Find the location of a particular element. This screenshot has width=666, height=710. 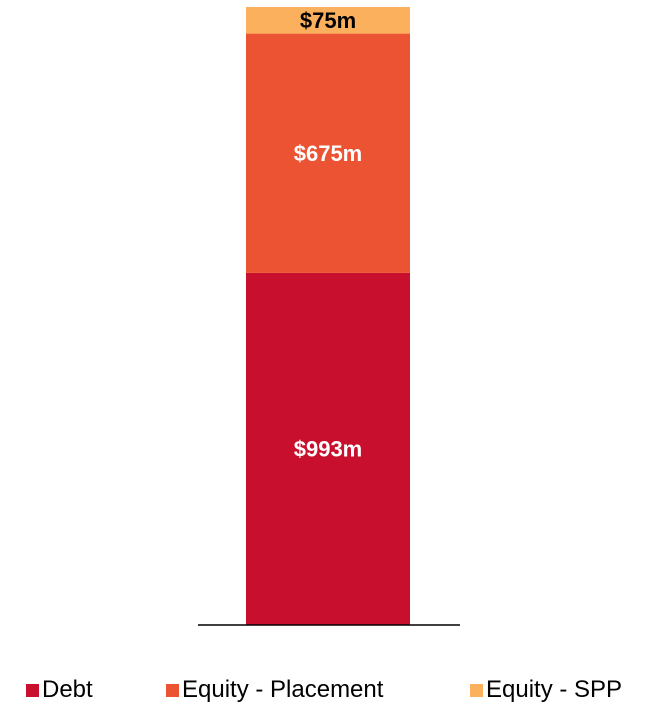

legend-swatch-equity-spp is located at coordinates (476, 690).